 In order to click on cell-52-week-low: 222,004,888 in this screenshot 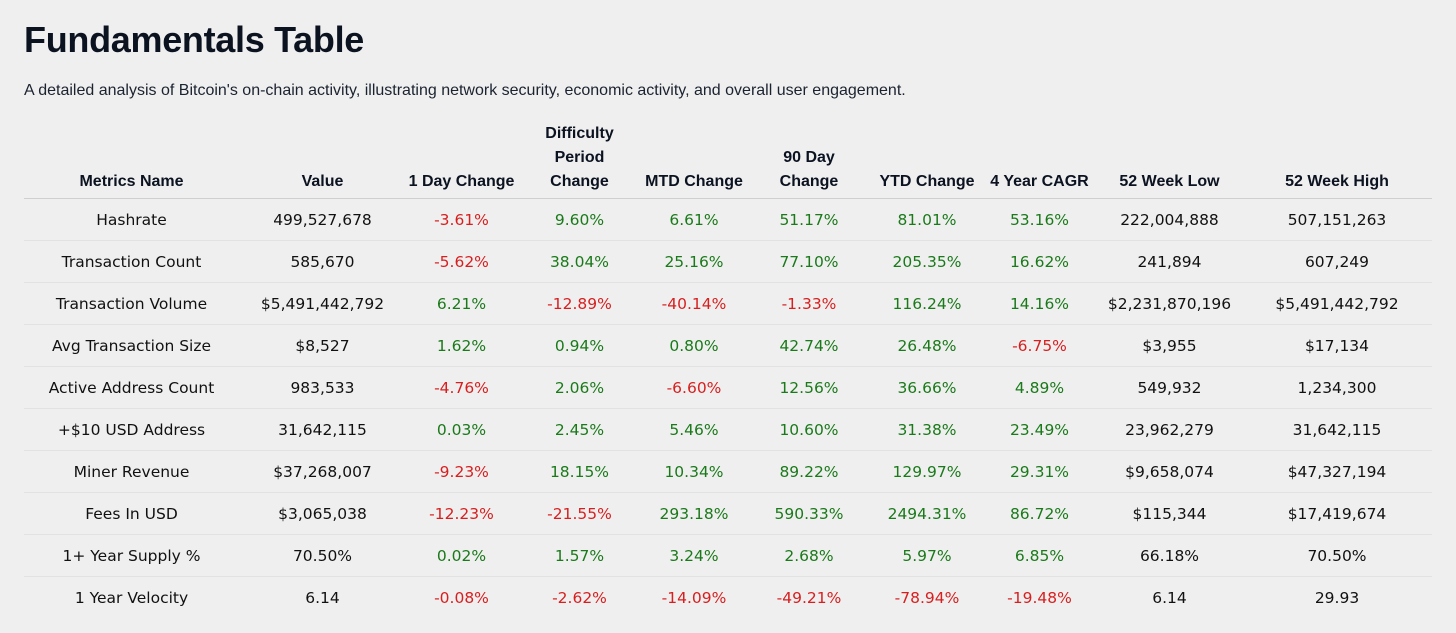, I will do `click(1169, 219)`.